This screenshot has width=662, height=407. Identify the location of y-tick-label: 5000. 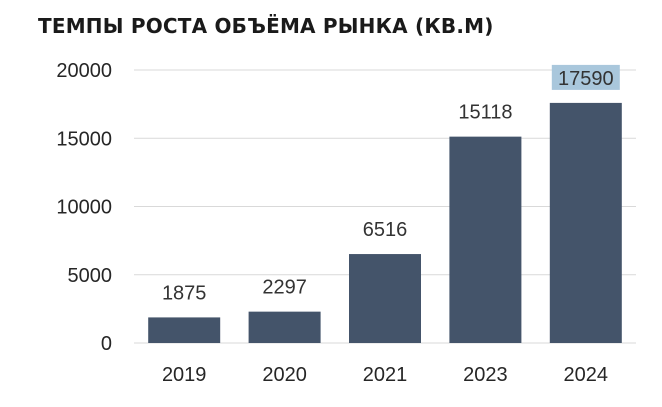
(90, 276).